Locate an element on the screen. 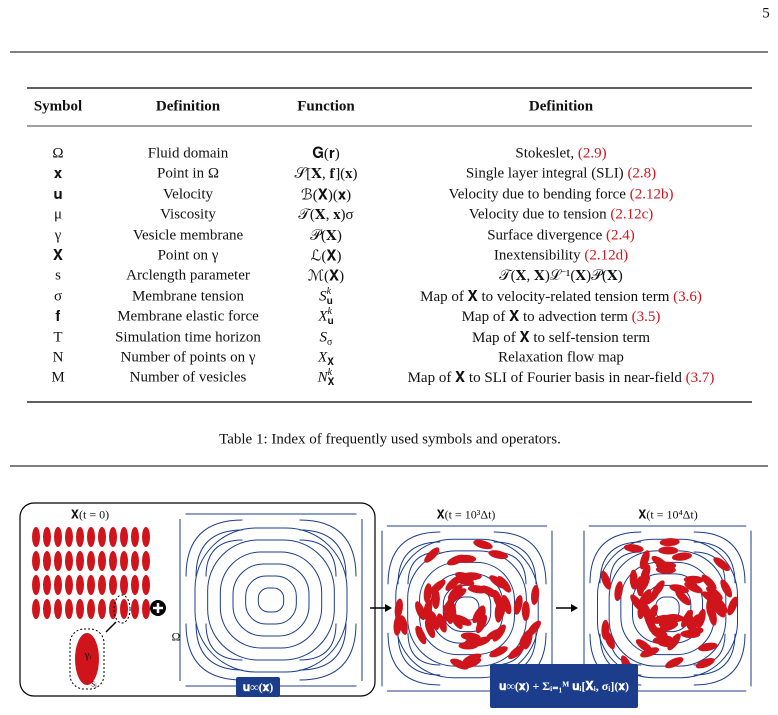  subscript: 𝐗 is located at coordinates (331, 383).